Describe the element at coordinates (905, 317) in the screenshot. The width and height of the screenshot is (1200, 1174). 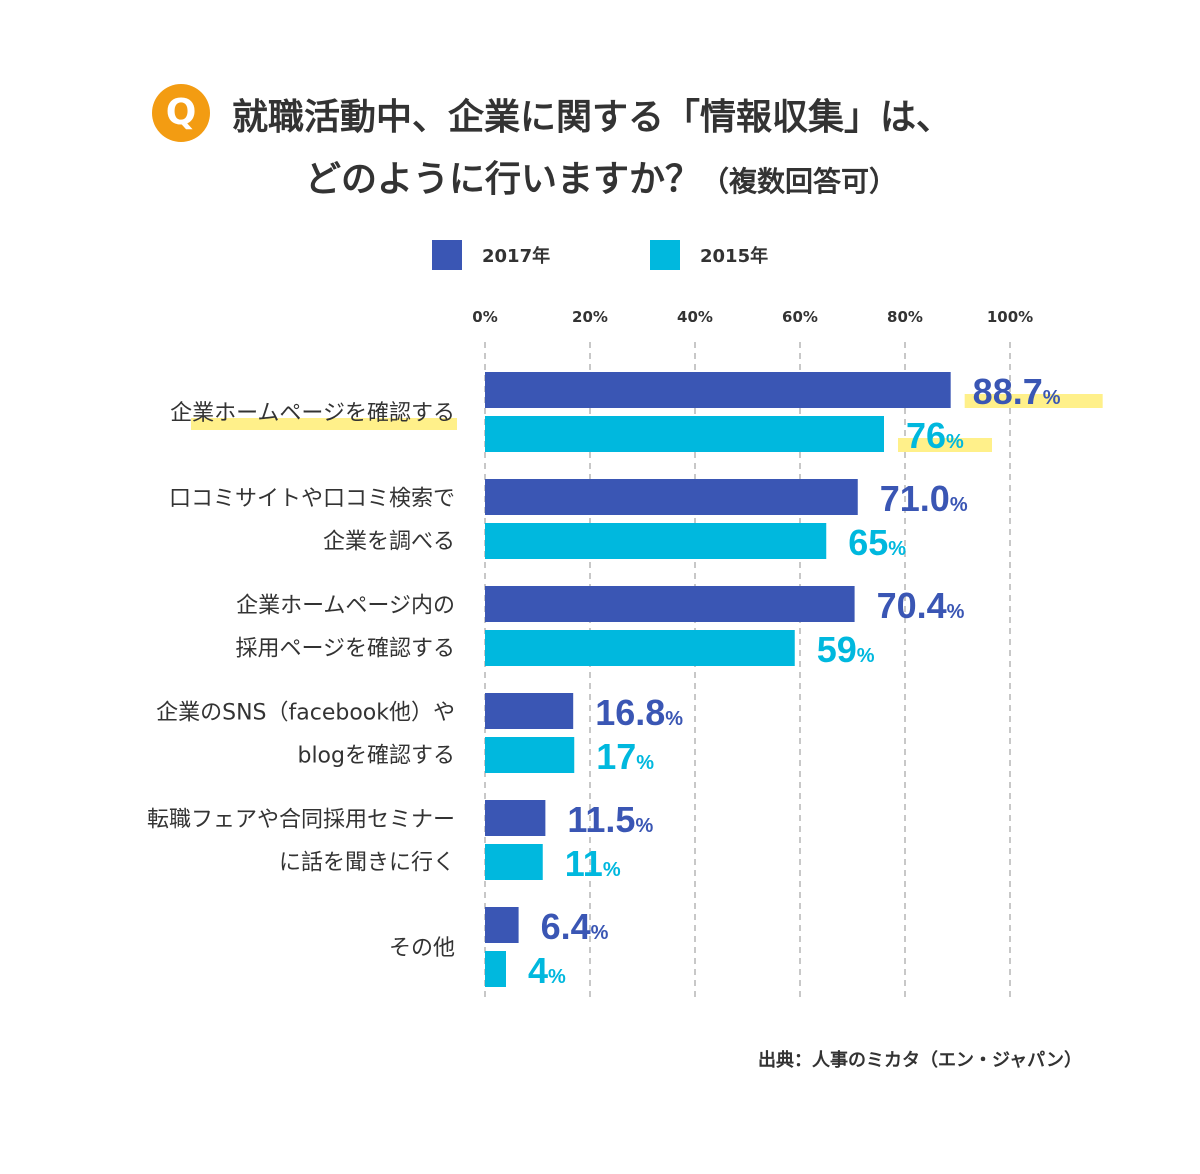
I see `x-tick-label: 80%` at that location.